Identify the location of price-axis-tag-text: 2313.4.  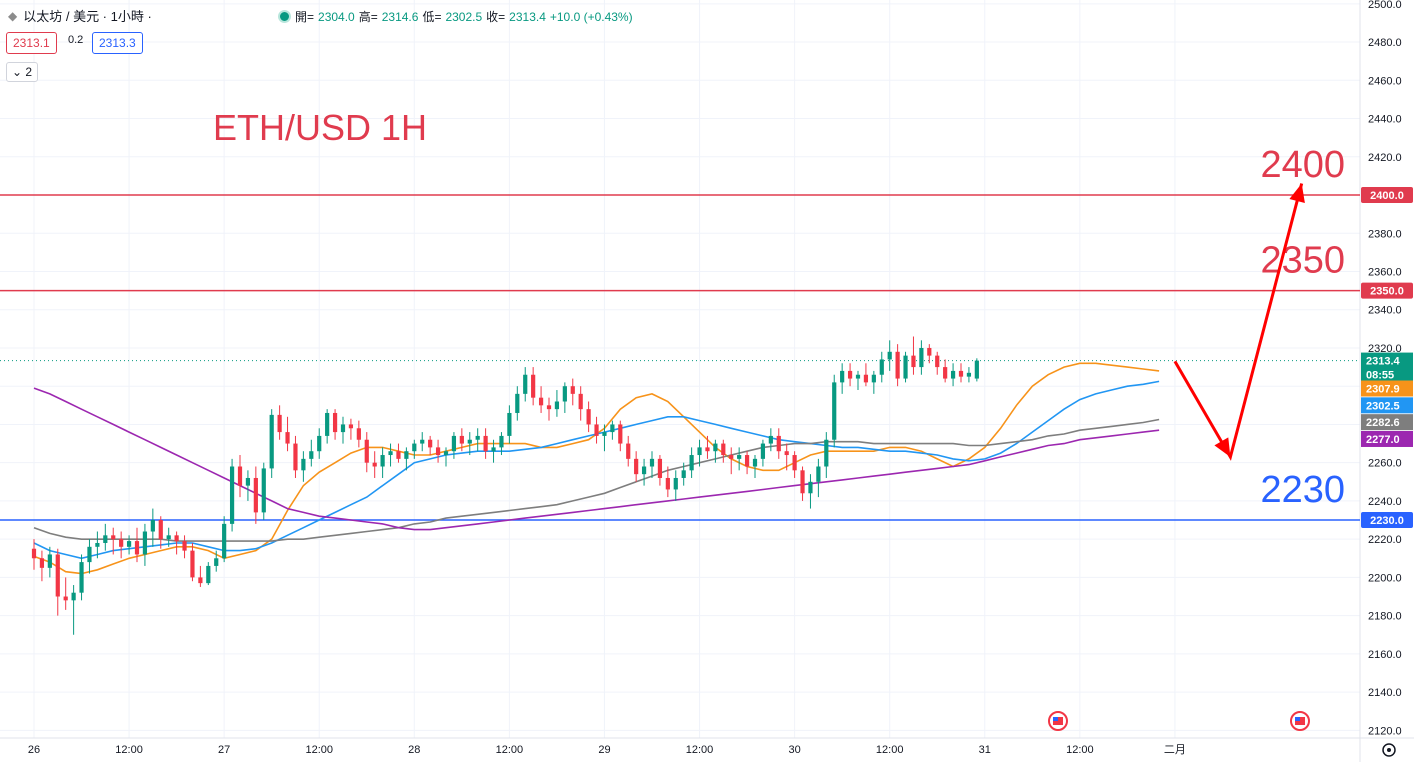
(1383, 362).